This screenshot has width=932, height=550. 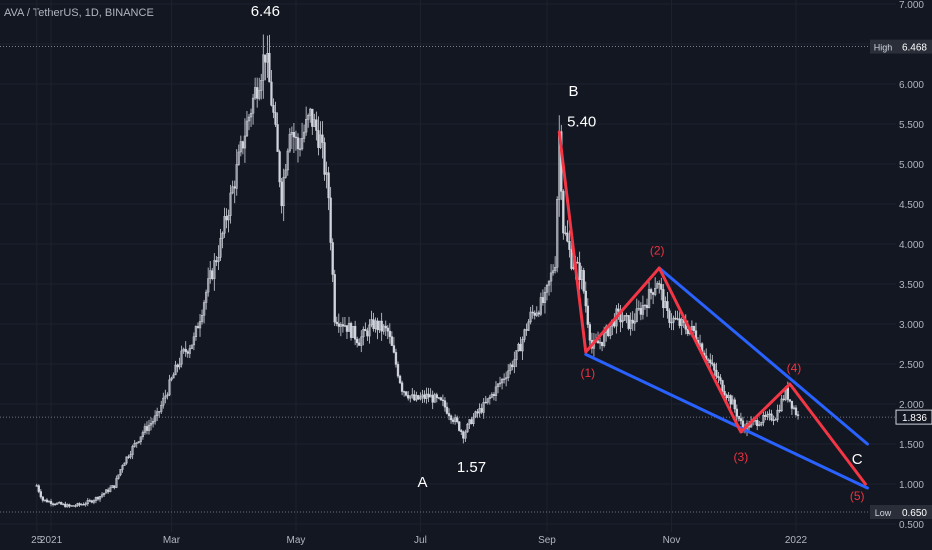 I want to click on high-label-bg, so click(x=914, y=46).